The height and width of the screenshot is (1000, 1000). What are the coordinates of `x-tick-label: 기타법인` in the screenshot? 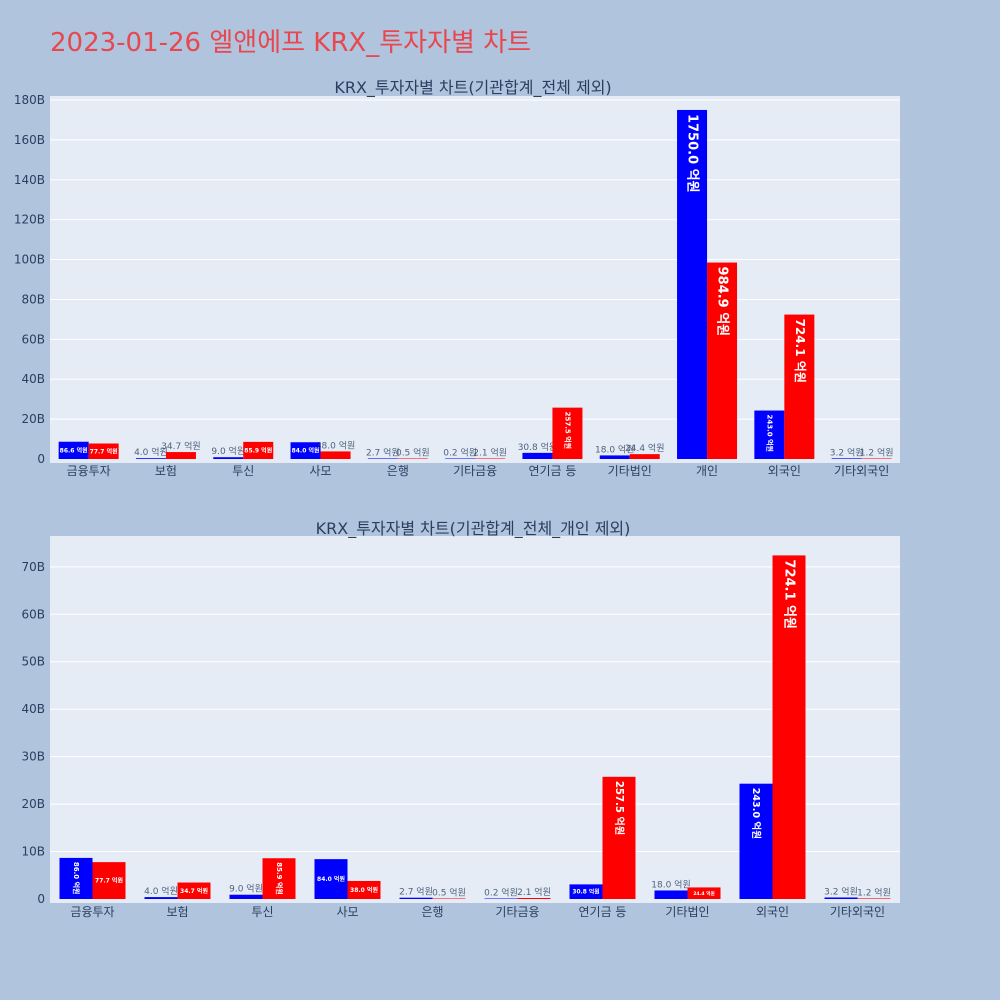 It's located at (630, 471).